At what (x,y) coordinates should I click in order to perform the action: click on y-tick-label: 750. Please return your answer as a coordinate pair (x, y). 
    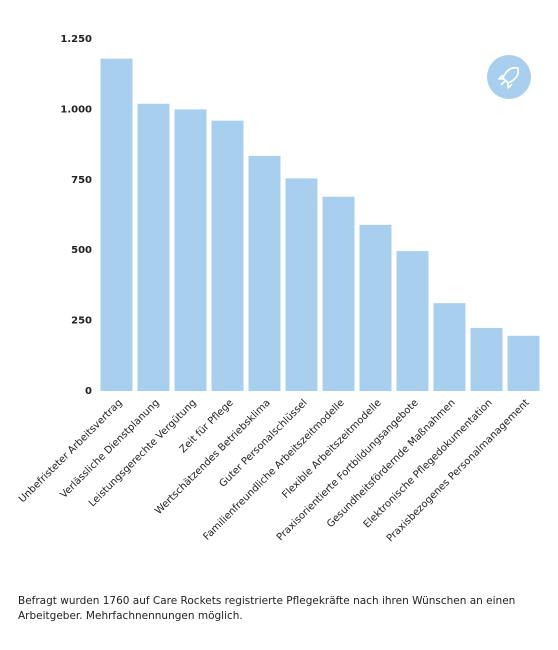
    Looking at the image, I should click on (81, 180).